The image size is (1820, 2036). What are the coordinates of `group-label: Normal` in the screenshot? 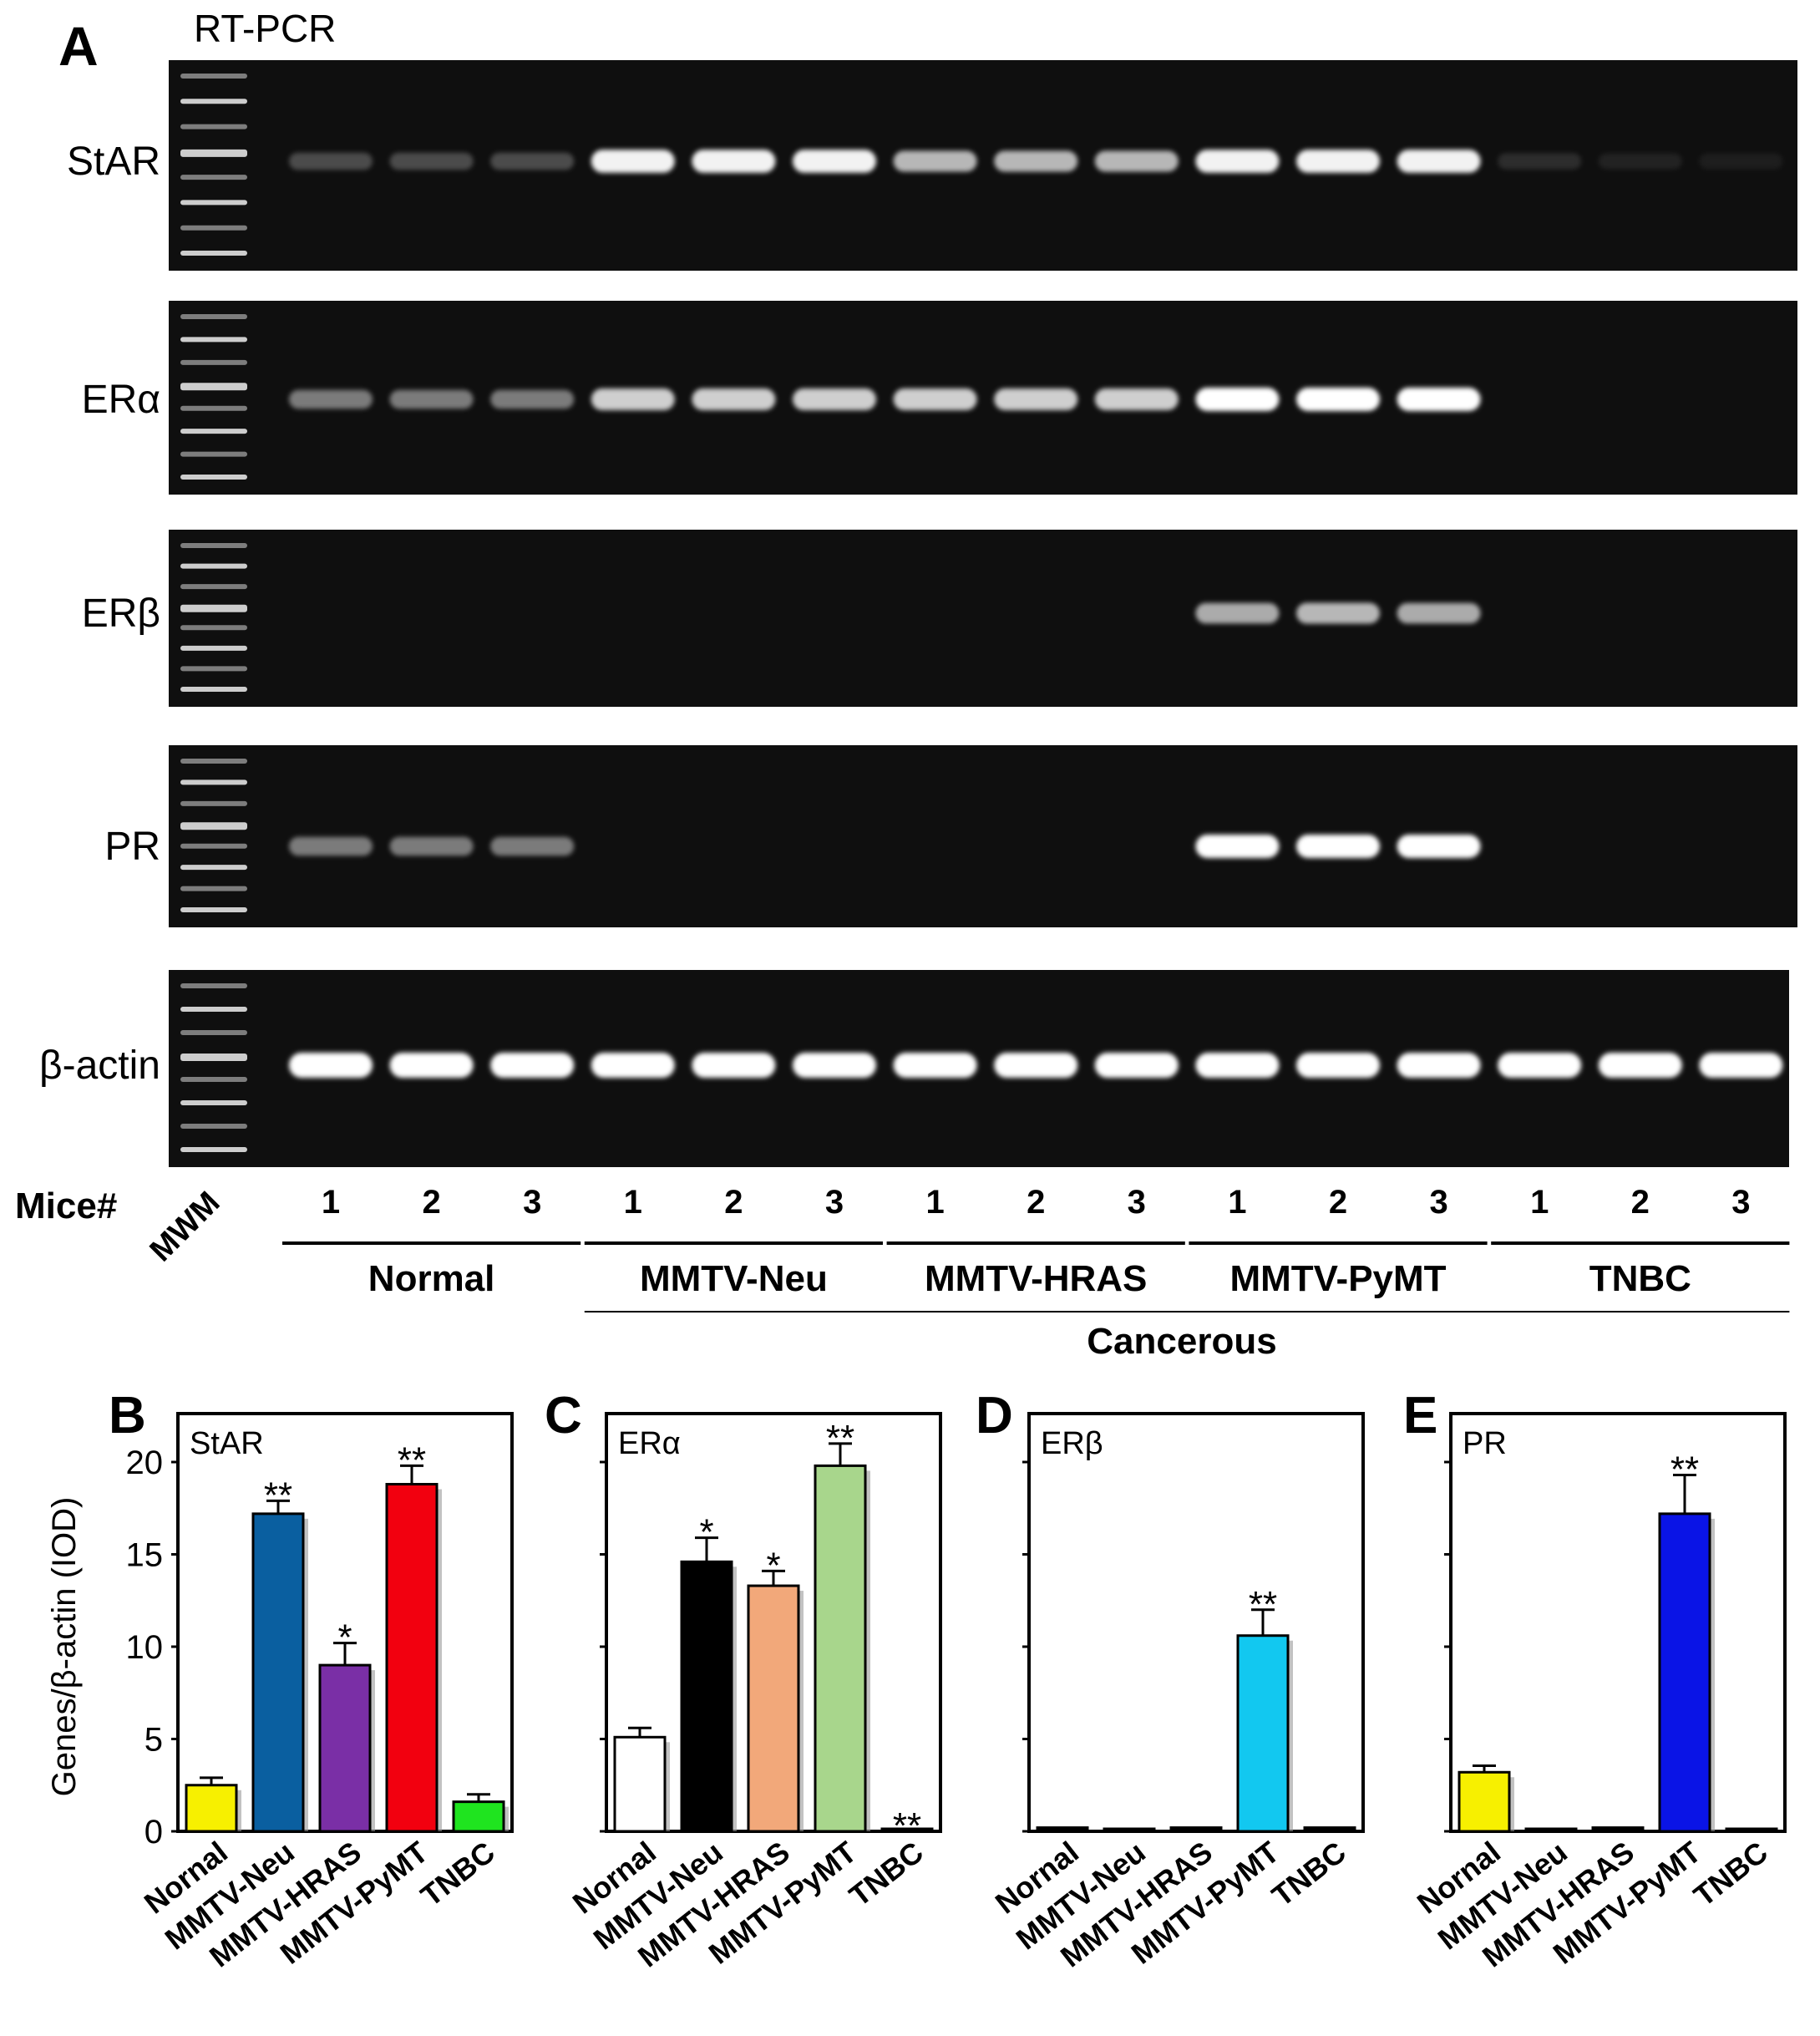 It's located at (432, 1278).